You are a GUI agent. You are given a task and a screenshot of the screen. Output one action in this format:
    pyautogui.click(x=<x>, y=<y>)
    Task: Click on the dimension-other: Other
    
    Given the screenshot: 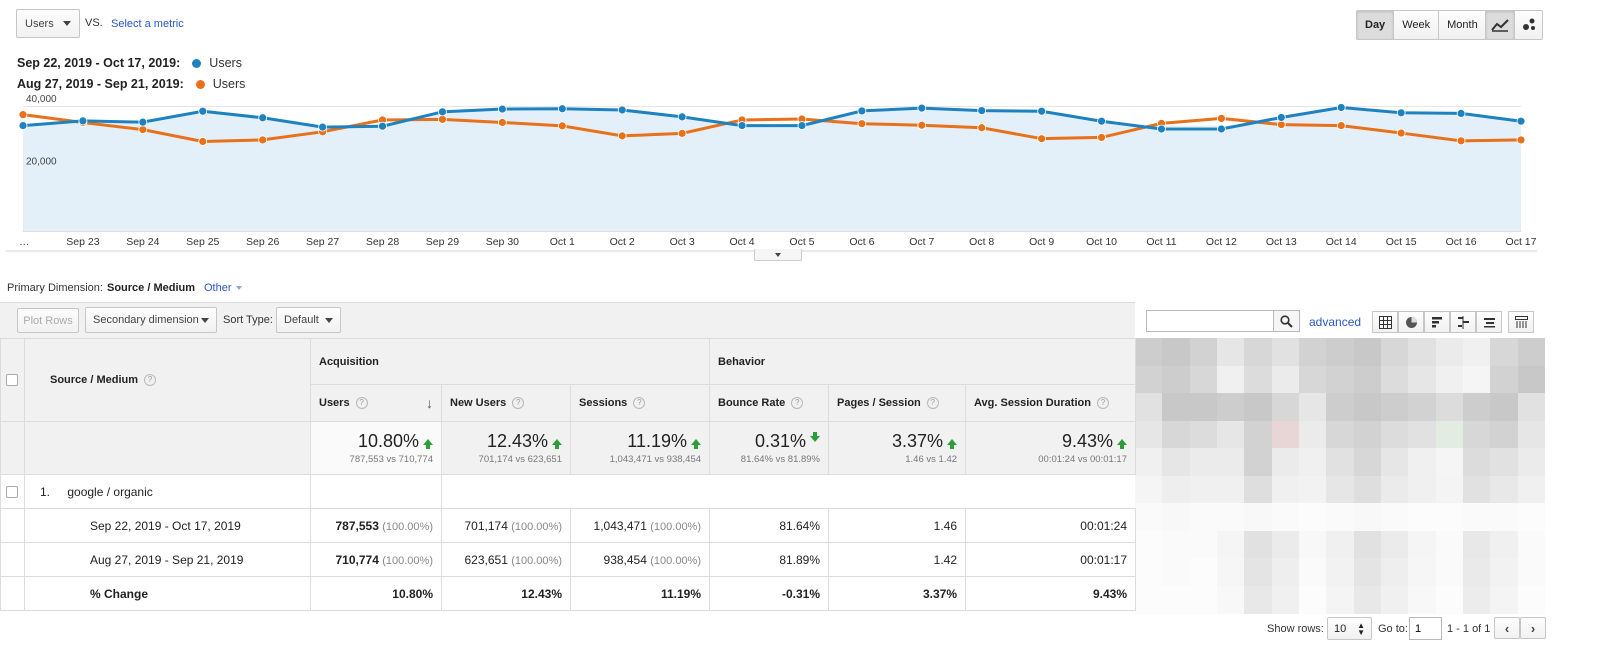 What is the action you would take?
    pyautogui.click(x=223, y=288)
    